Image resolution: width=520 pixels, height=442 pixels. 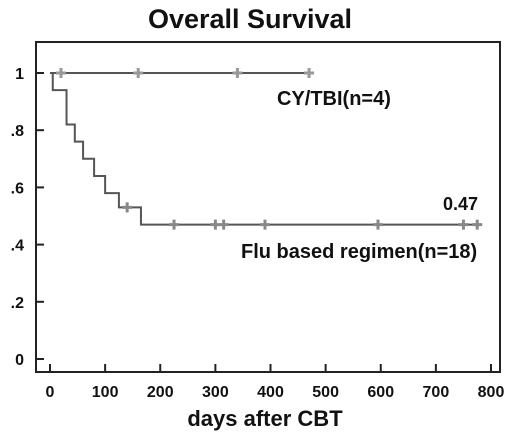 I want to click on y-tick-label: .2, so click(x=17, y=303).